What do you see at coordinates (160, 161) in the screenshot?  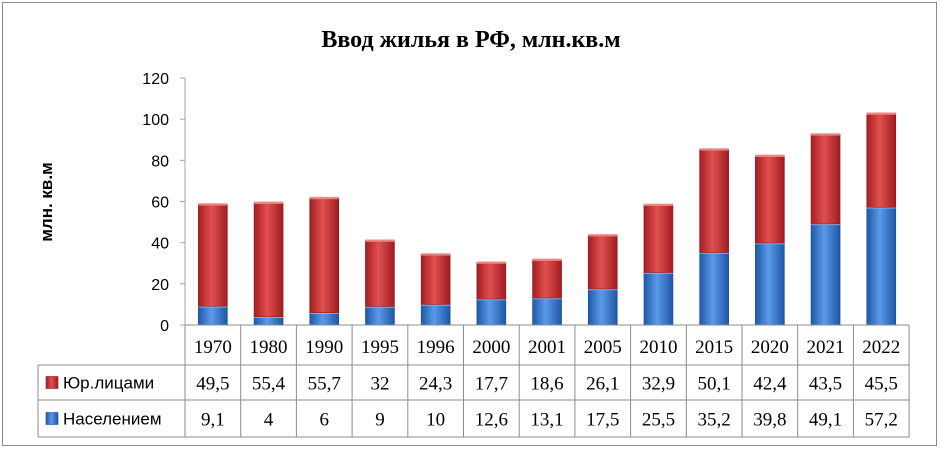 I see `y-tick-label: 80` at bounding box center [160, 161].